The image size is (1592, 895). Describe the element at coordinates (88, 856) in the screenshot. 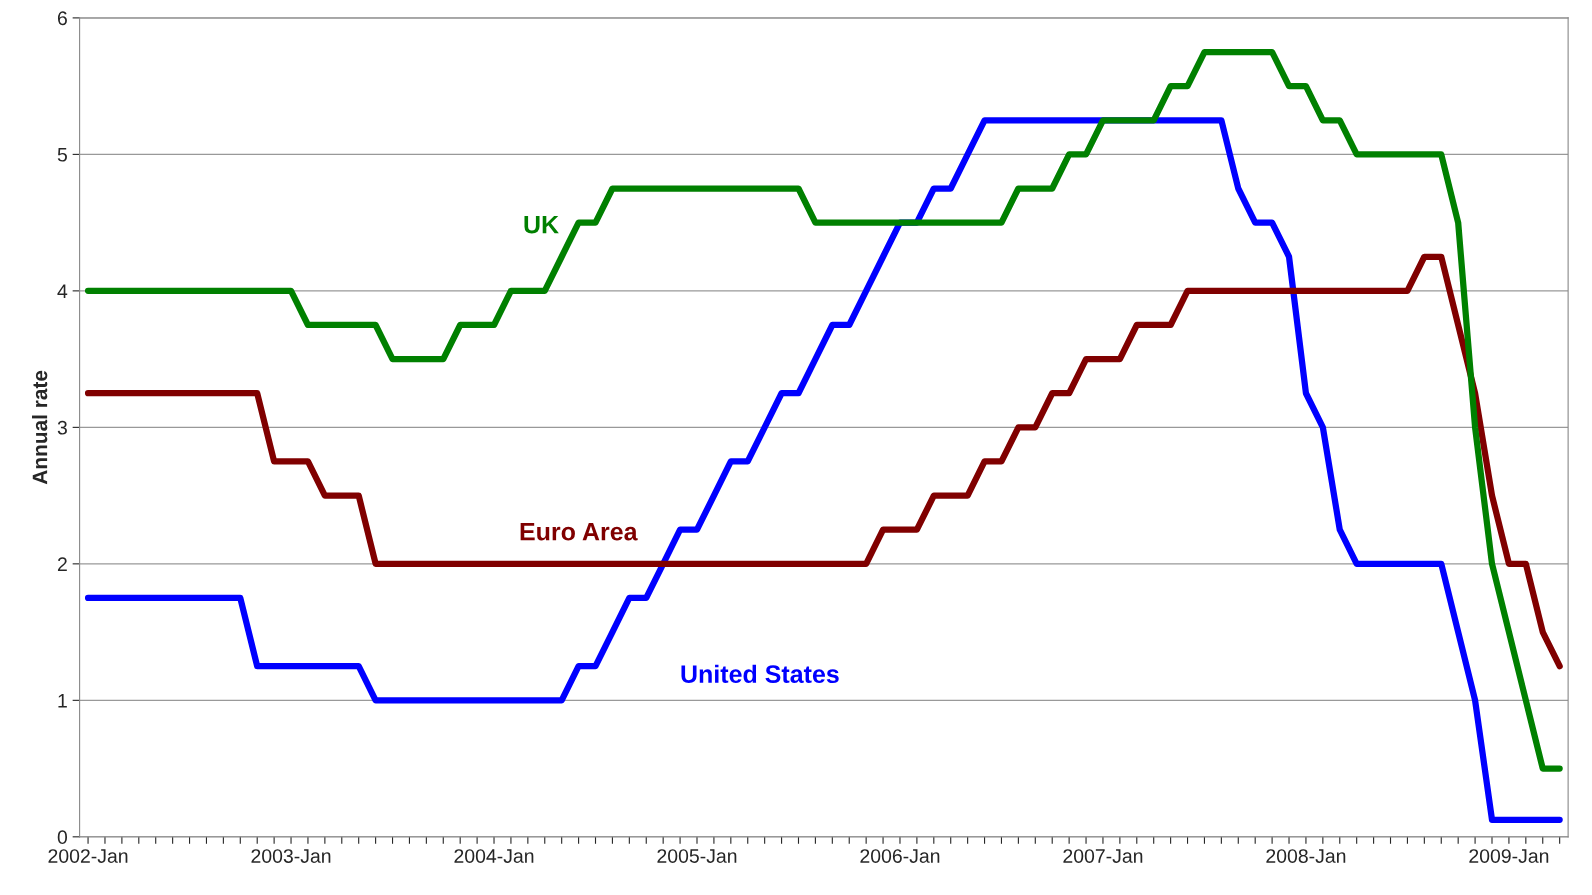

I see `x-tick-label: 2002-Jan` at that location.